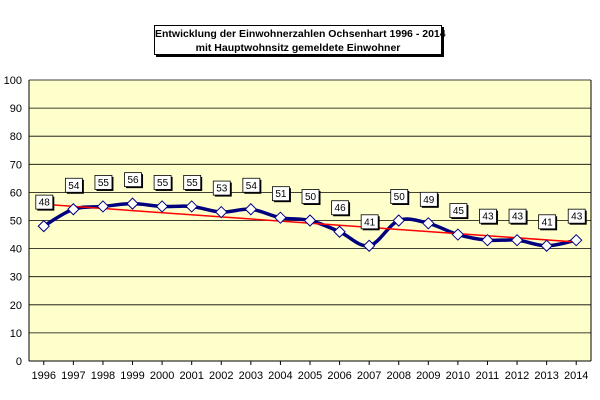 The height and width of the screenshot is (400, 600). I want to click on data-point-1996, so click(43, 226).